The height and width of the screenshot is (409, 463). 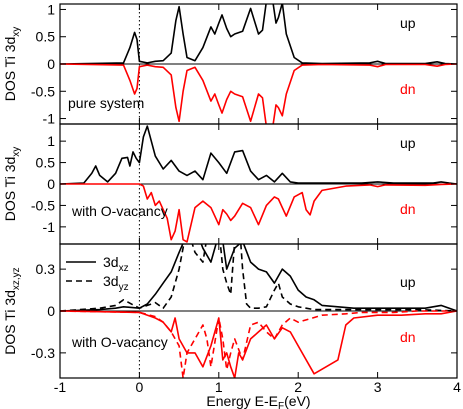 What do you see at coordinates (140, 387) in the screenshot?
I see `x-tick-label: 0` at bounding box center [140, 387].